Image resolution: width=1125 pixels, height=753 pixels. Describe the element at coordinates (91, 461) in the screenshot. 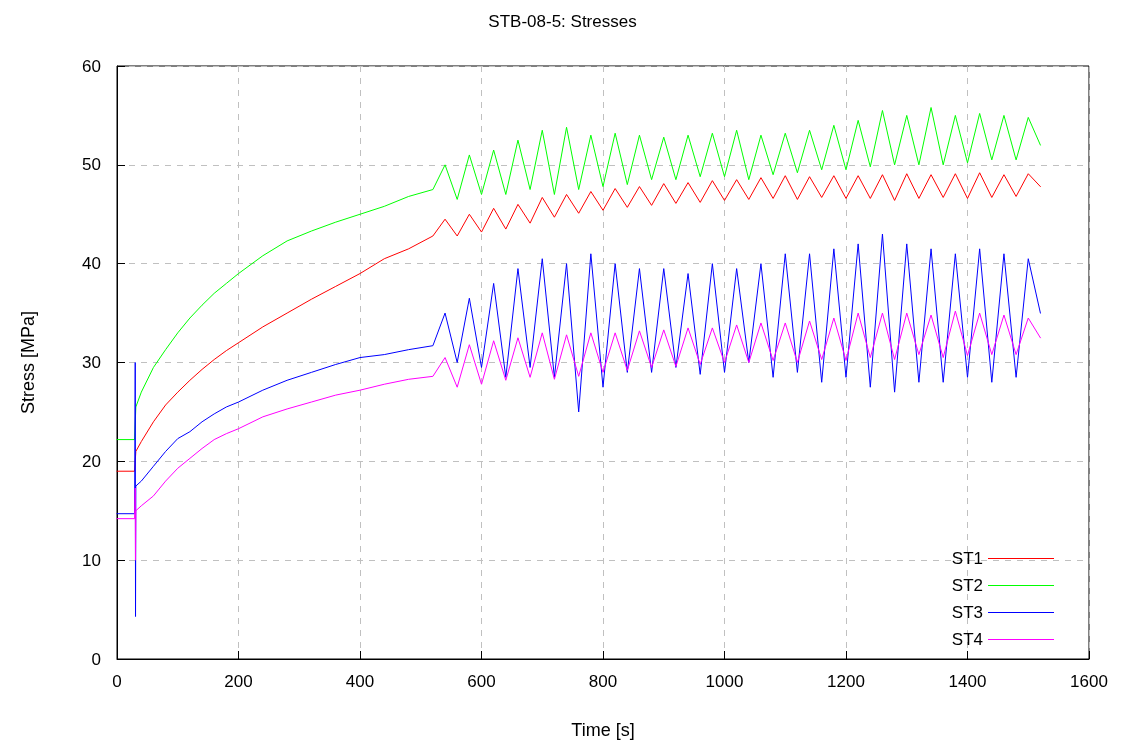

I see `y-tick-label: 20` at that location.